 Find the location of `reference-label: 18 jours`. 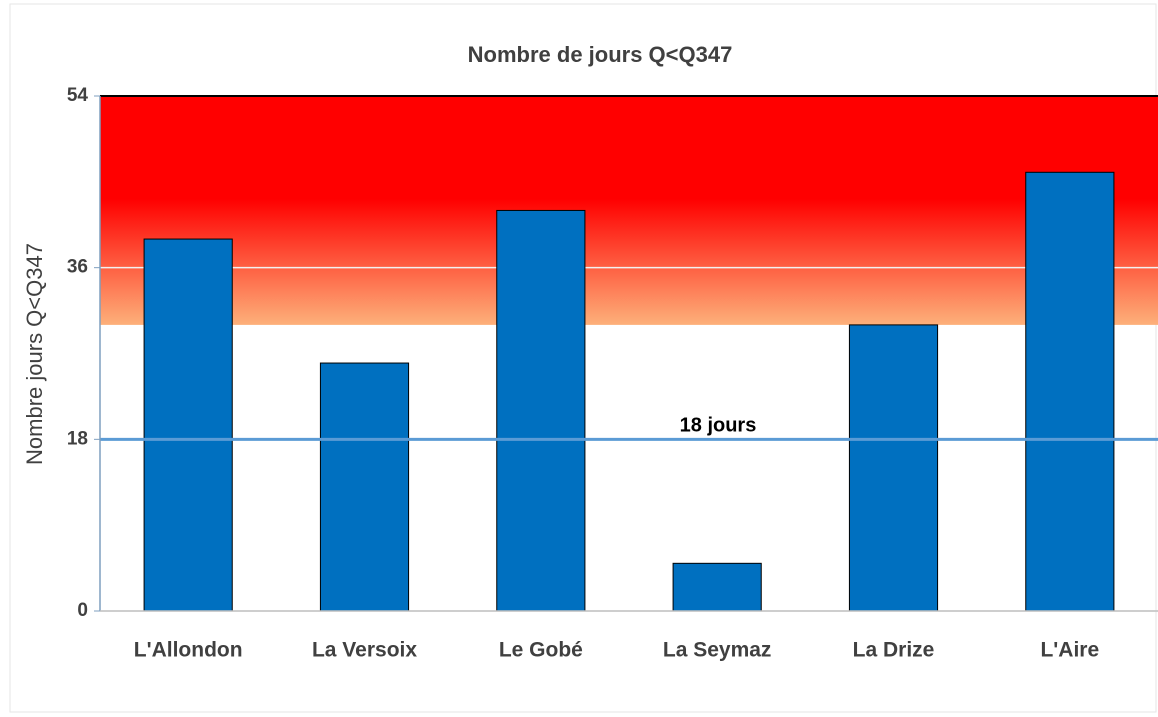

reference-label: 18 jours is located at coordinates (718, 426).